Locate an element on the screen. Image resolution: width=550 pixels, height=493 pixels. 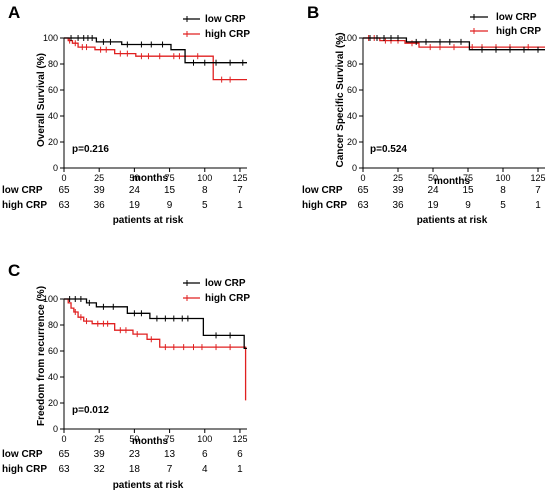
panel-b-risk-value-low: 7 is located at coordinates (538, 190).